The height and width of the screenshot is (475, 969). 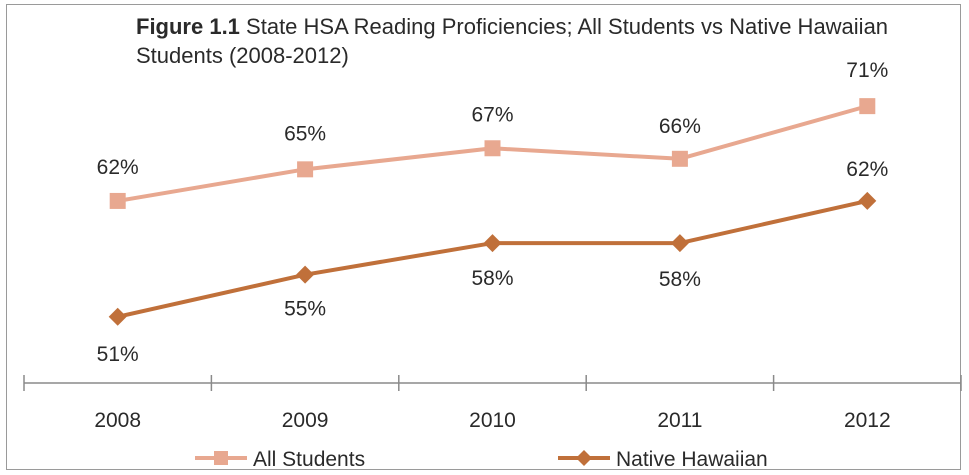 I want to click on data-label: 71%, so click(x=867, y=70).